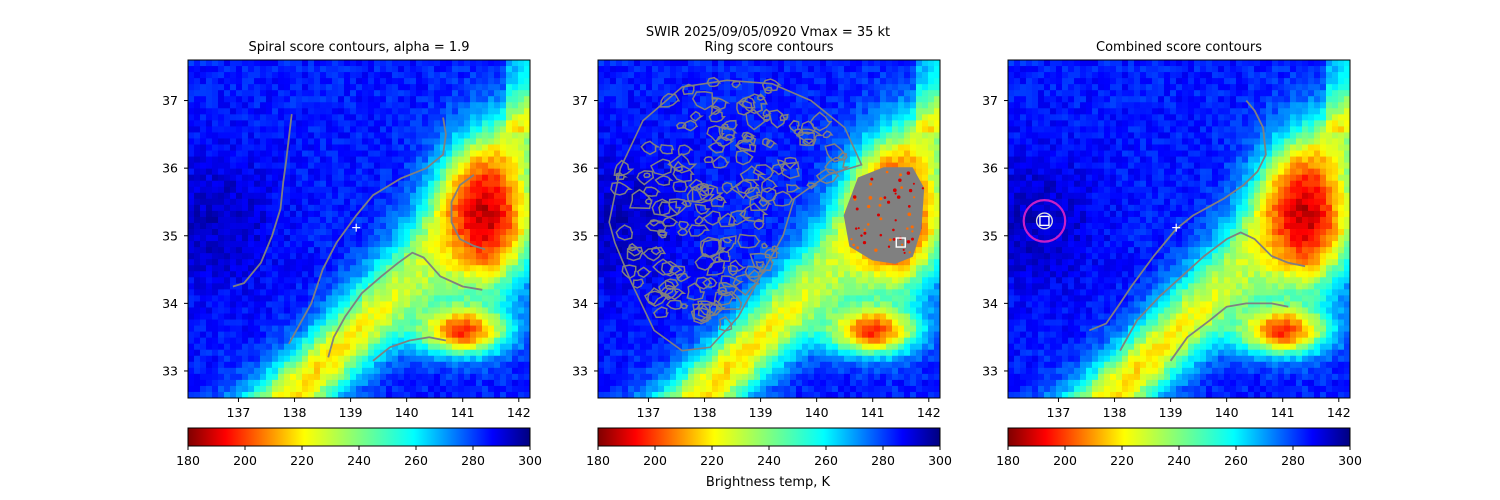 This screenshot has height=500, width=1500. I want to click on candidate-circle, so click(1044, 221).